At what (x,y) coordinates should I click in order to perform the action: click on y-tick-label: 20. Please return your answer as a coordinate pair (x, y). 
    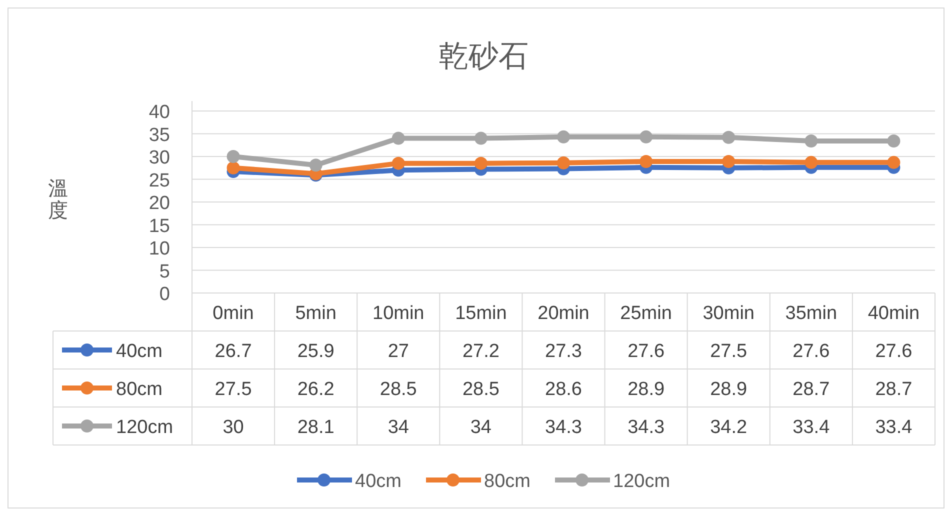
    Looking at the image, I should click on (159, 203).